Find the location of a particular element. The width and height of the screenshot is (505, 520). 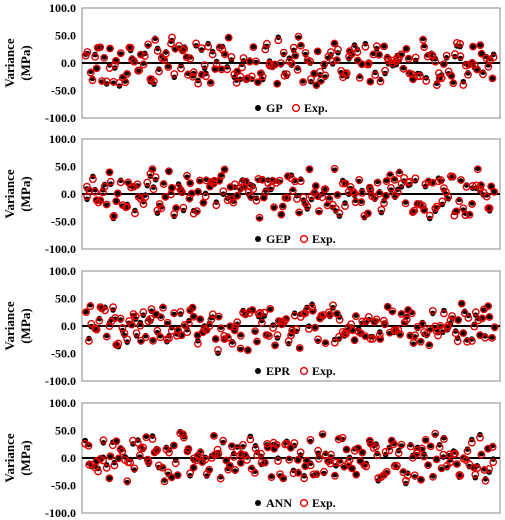

legend-label-exp: Exp. is located at coordinates (324, 239).